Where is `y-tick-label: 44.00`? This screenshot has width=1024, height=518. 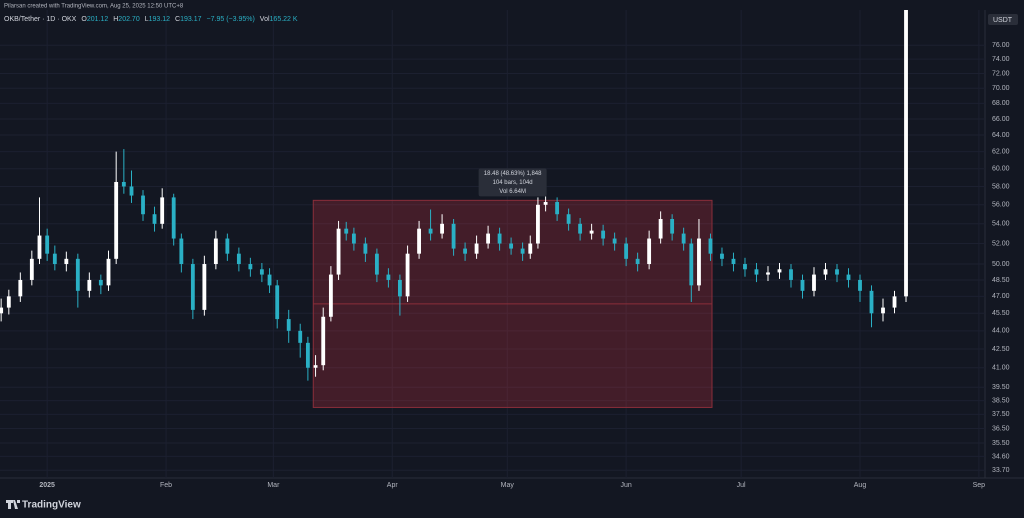 y-tick-label: 44.00 is located at coordinates (1001, 331).